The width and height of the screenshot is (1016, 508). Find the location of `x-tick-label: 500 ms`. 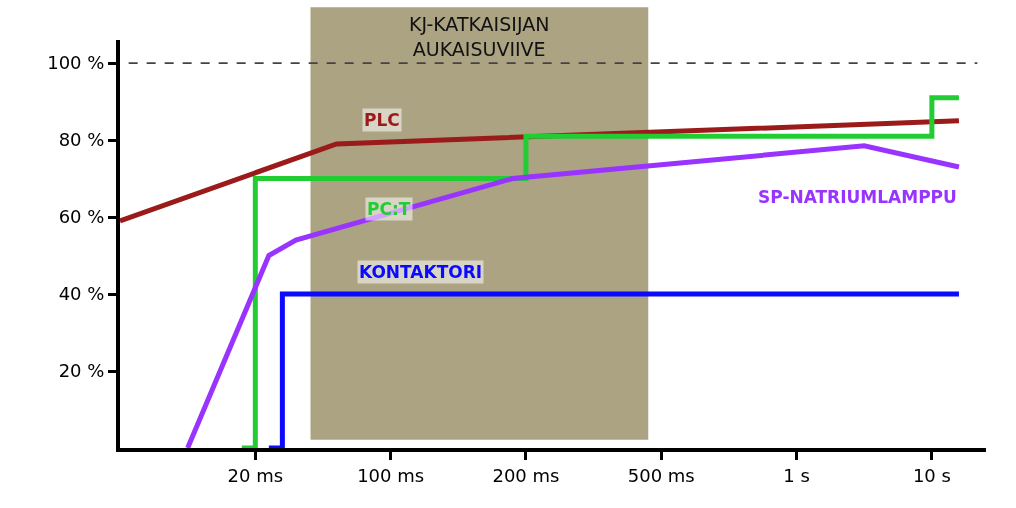

x-tick-label: 500 ms is located at coordinates (661, 475).